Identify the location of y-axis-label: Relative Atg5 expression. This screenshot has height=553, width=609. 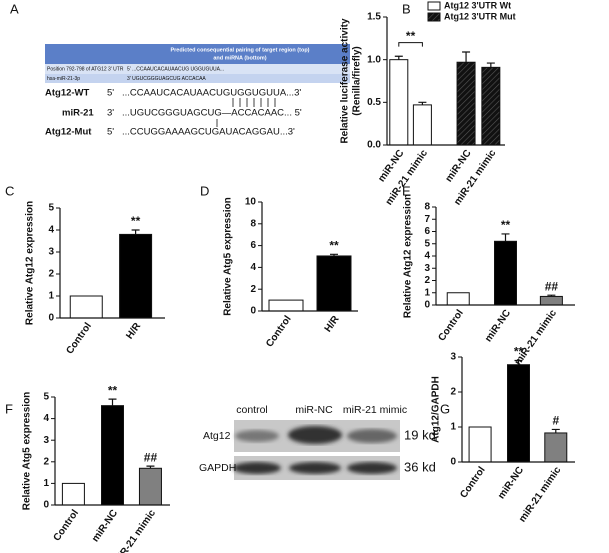
(27, 451).